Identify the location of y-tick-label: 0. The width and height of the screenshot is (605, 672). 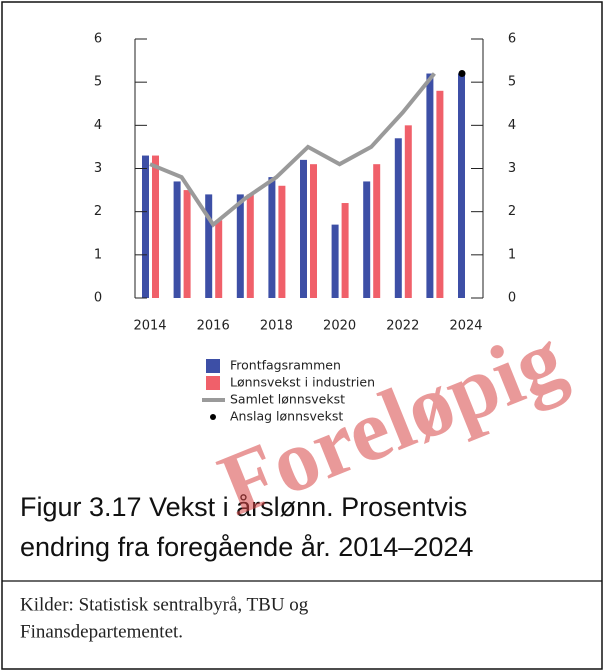
(98, 298).